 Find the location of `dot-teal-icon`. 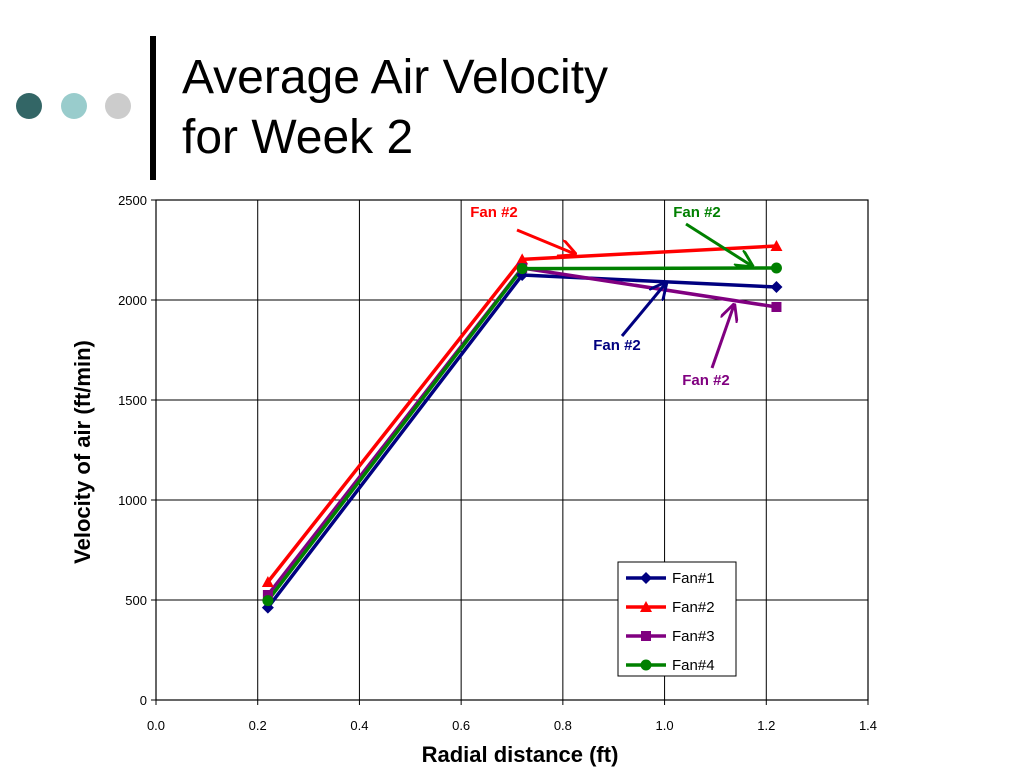

dot-teal-icon is located at coordinates (74, 106).